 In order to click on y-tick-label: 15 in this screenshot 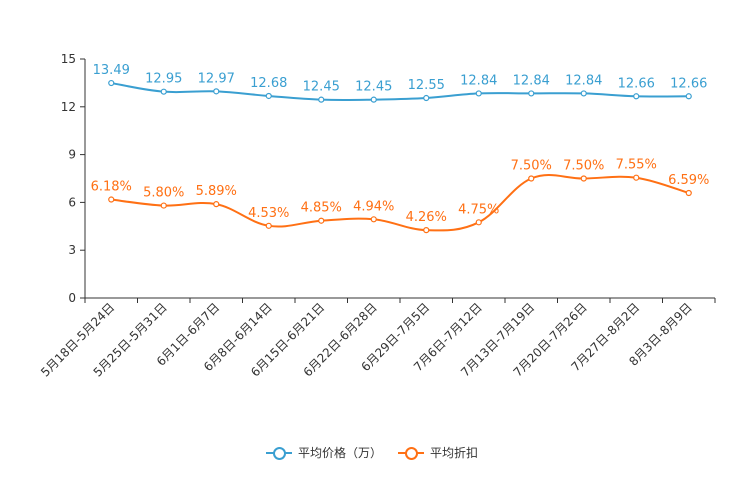, I will do `click(68, 59)`.